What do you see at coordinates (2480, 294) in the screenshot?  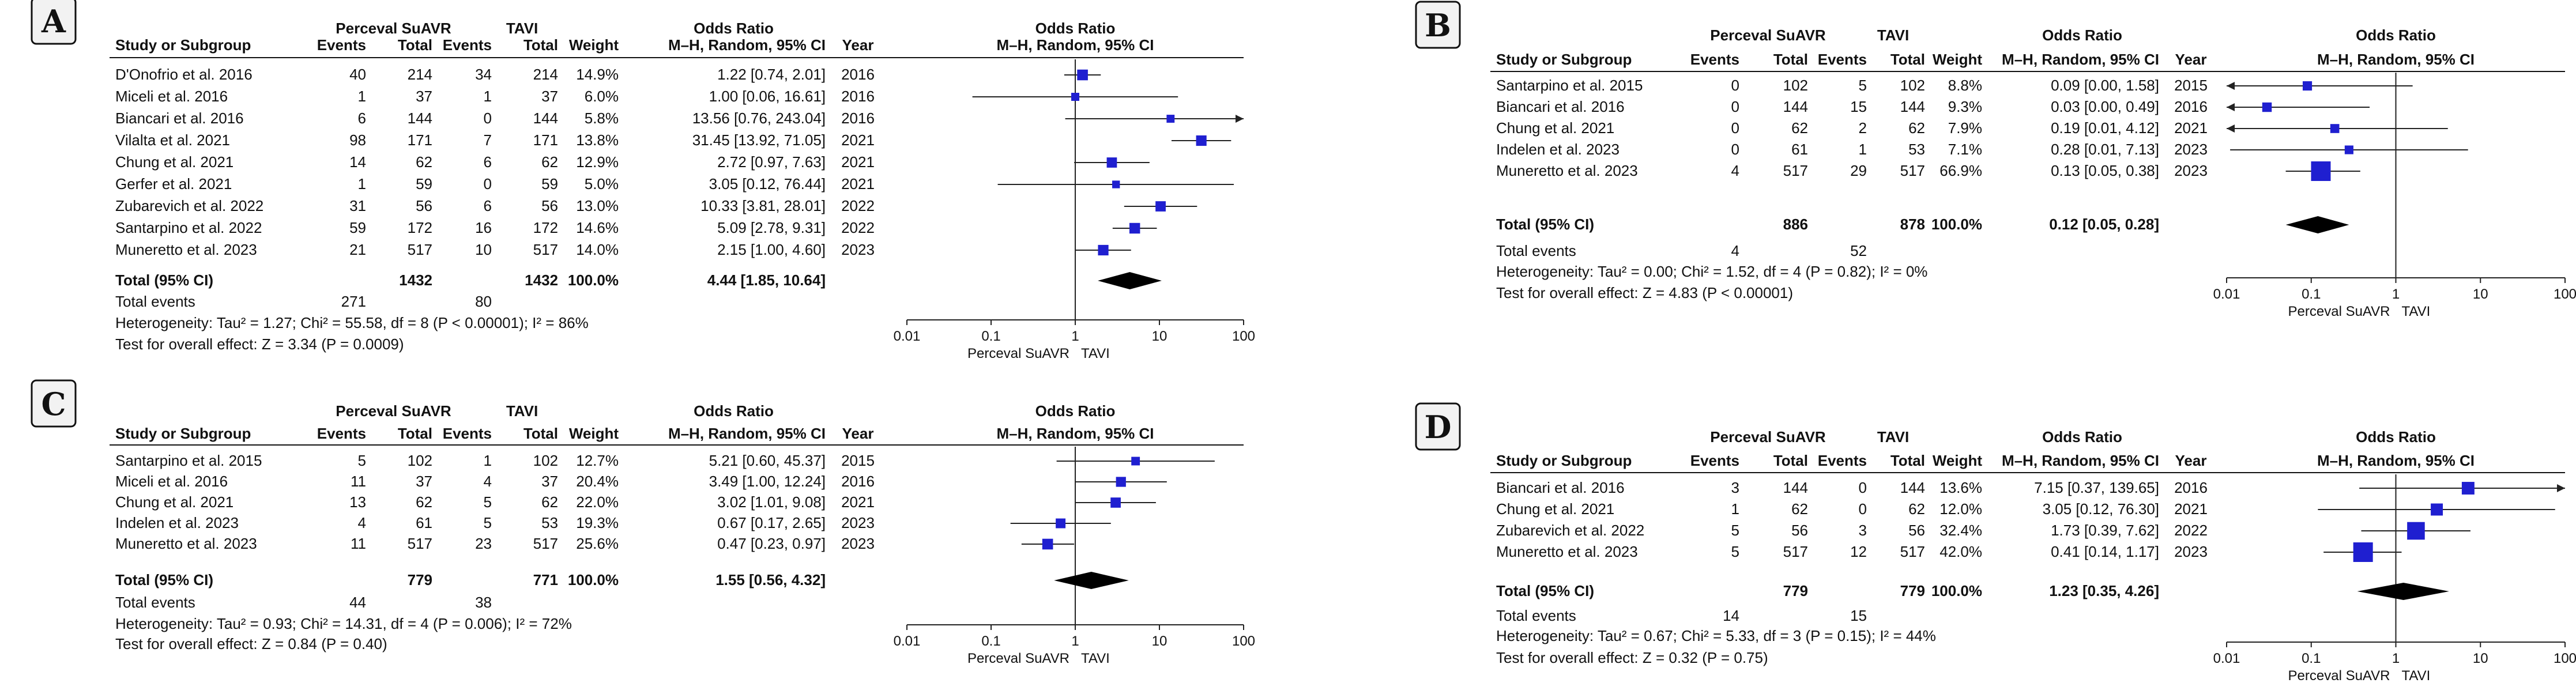 I see `x-tick-label: 10` at bounding box center [2480, 294].